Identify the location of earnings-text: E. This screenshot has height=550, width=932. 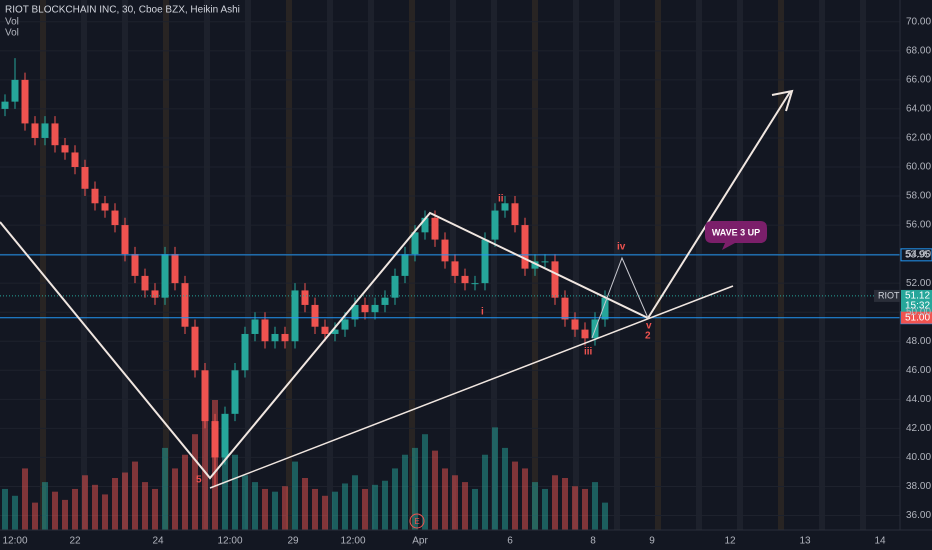
(416, 521).